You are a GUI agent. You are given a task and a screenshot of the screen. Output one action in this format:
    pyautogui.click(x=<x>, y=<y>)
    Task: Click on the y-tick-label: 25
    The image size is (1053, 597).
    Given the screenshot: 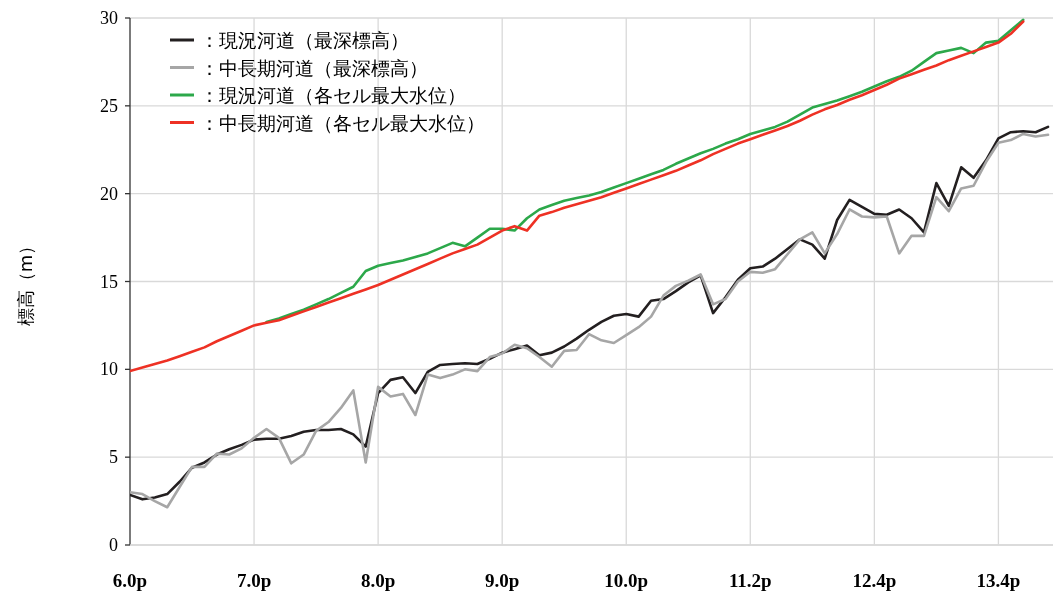 What is the action you would take?
    pyautogui.click(x=109, y=105)
    